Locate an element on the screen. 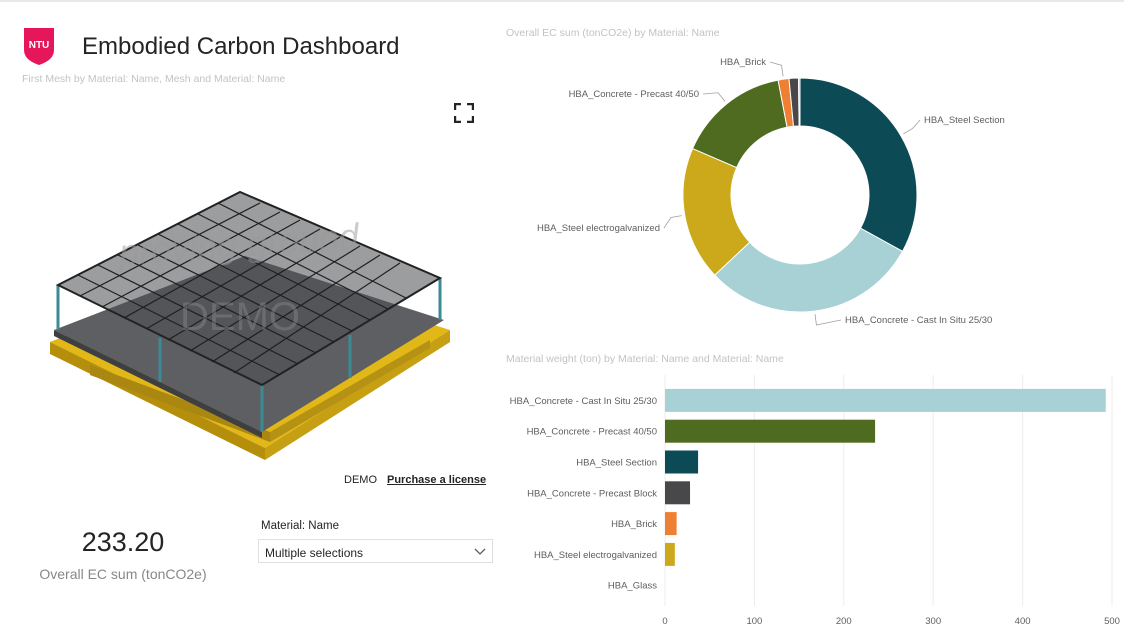 This screenshot has width=1124, height=630. donut-slice-label: HBA_Concrete - Cast In Situ 25/30 is located at coordinates (918, 320).